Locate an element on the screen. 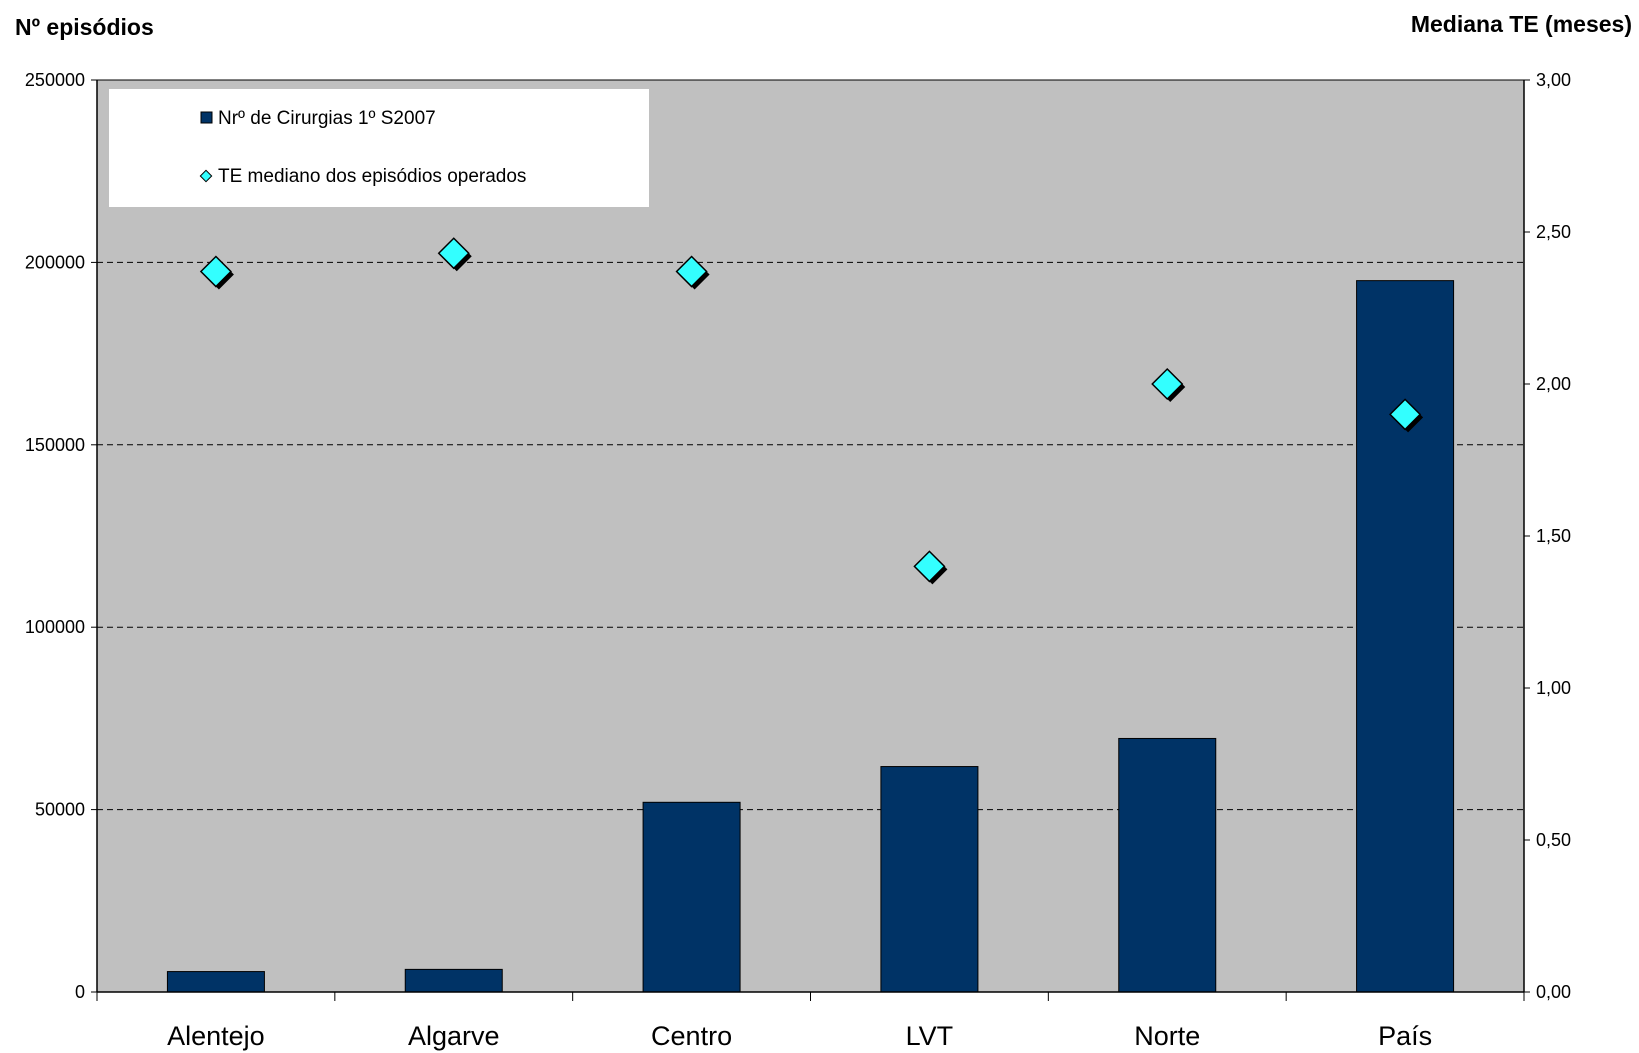  category-labels: Alentejo Algarve Centro LVT Norte País is located at coordinates (799, 1036).